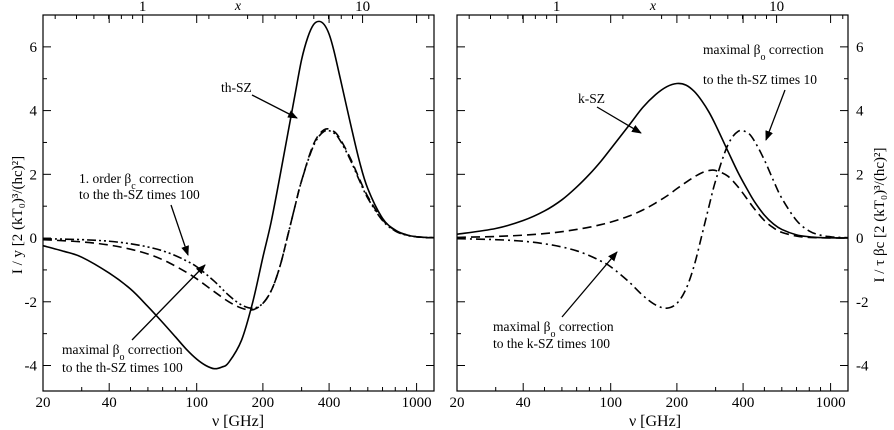 The height and width of the screenshot is (430, 894). What do you see at coordinates (655, 421) in the screenshot?
I see `right-x-axis-label: ν [GHz]` at bounding box center [655, 421].